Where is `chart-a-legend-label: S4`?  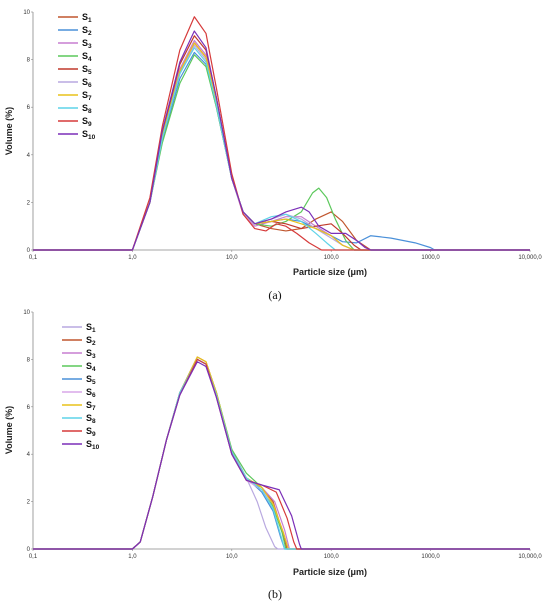
chart-a-legend-label: S4 is located at coordinates (87, 57).